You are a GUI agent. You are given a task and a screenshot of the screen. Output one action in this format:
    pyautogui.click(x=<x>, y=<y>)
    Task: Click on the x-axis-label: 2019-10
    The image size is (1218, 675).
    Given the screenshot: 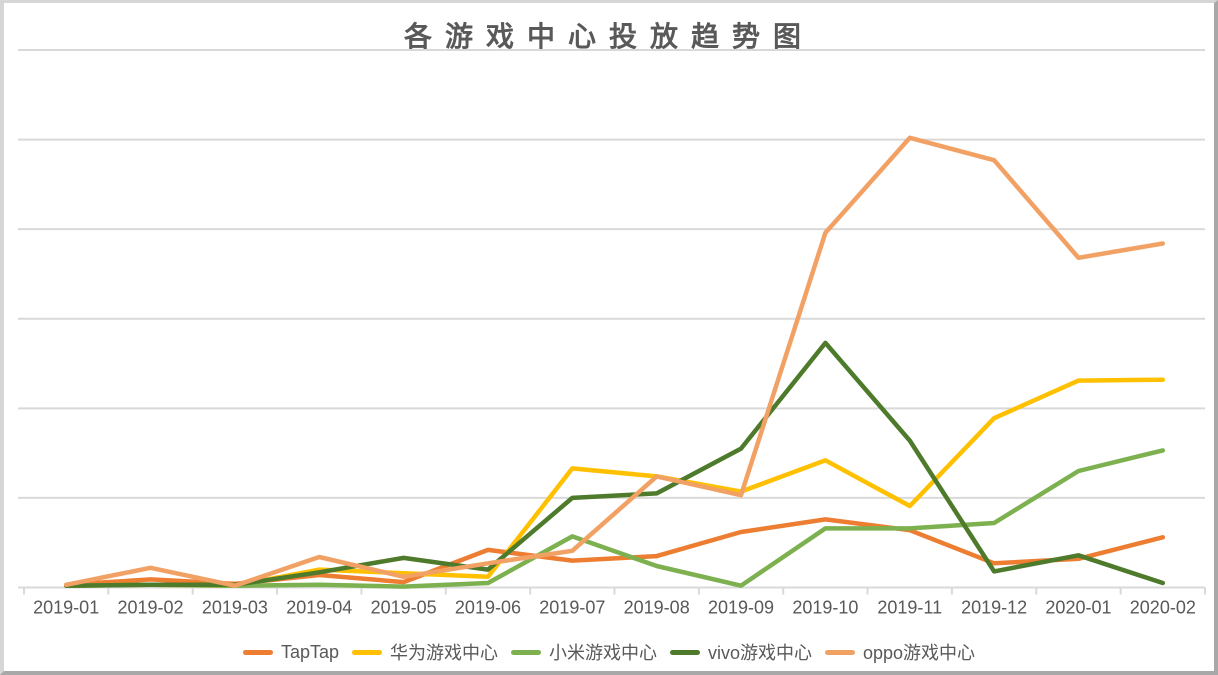 What is the action you would take?
    pyautogui.click(x=825, y=608)
    